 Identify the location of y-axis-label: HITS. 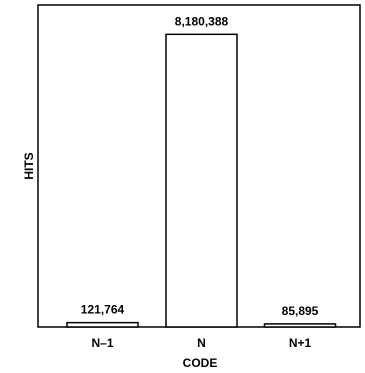
(29, 165).